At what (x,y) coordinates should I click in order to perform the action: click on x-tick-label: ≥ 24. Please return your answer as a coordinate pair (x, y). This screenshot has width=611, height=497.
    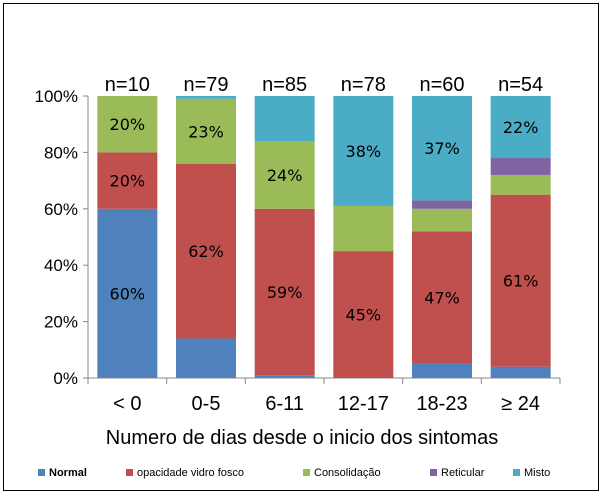
    Looking at the image, I should click on (520, 404).